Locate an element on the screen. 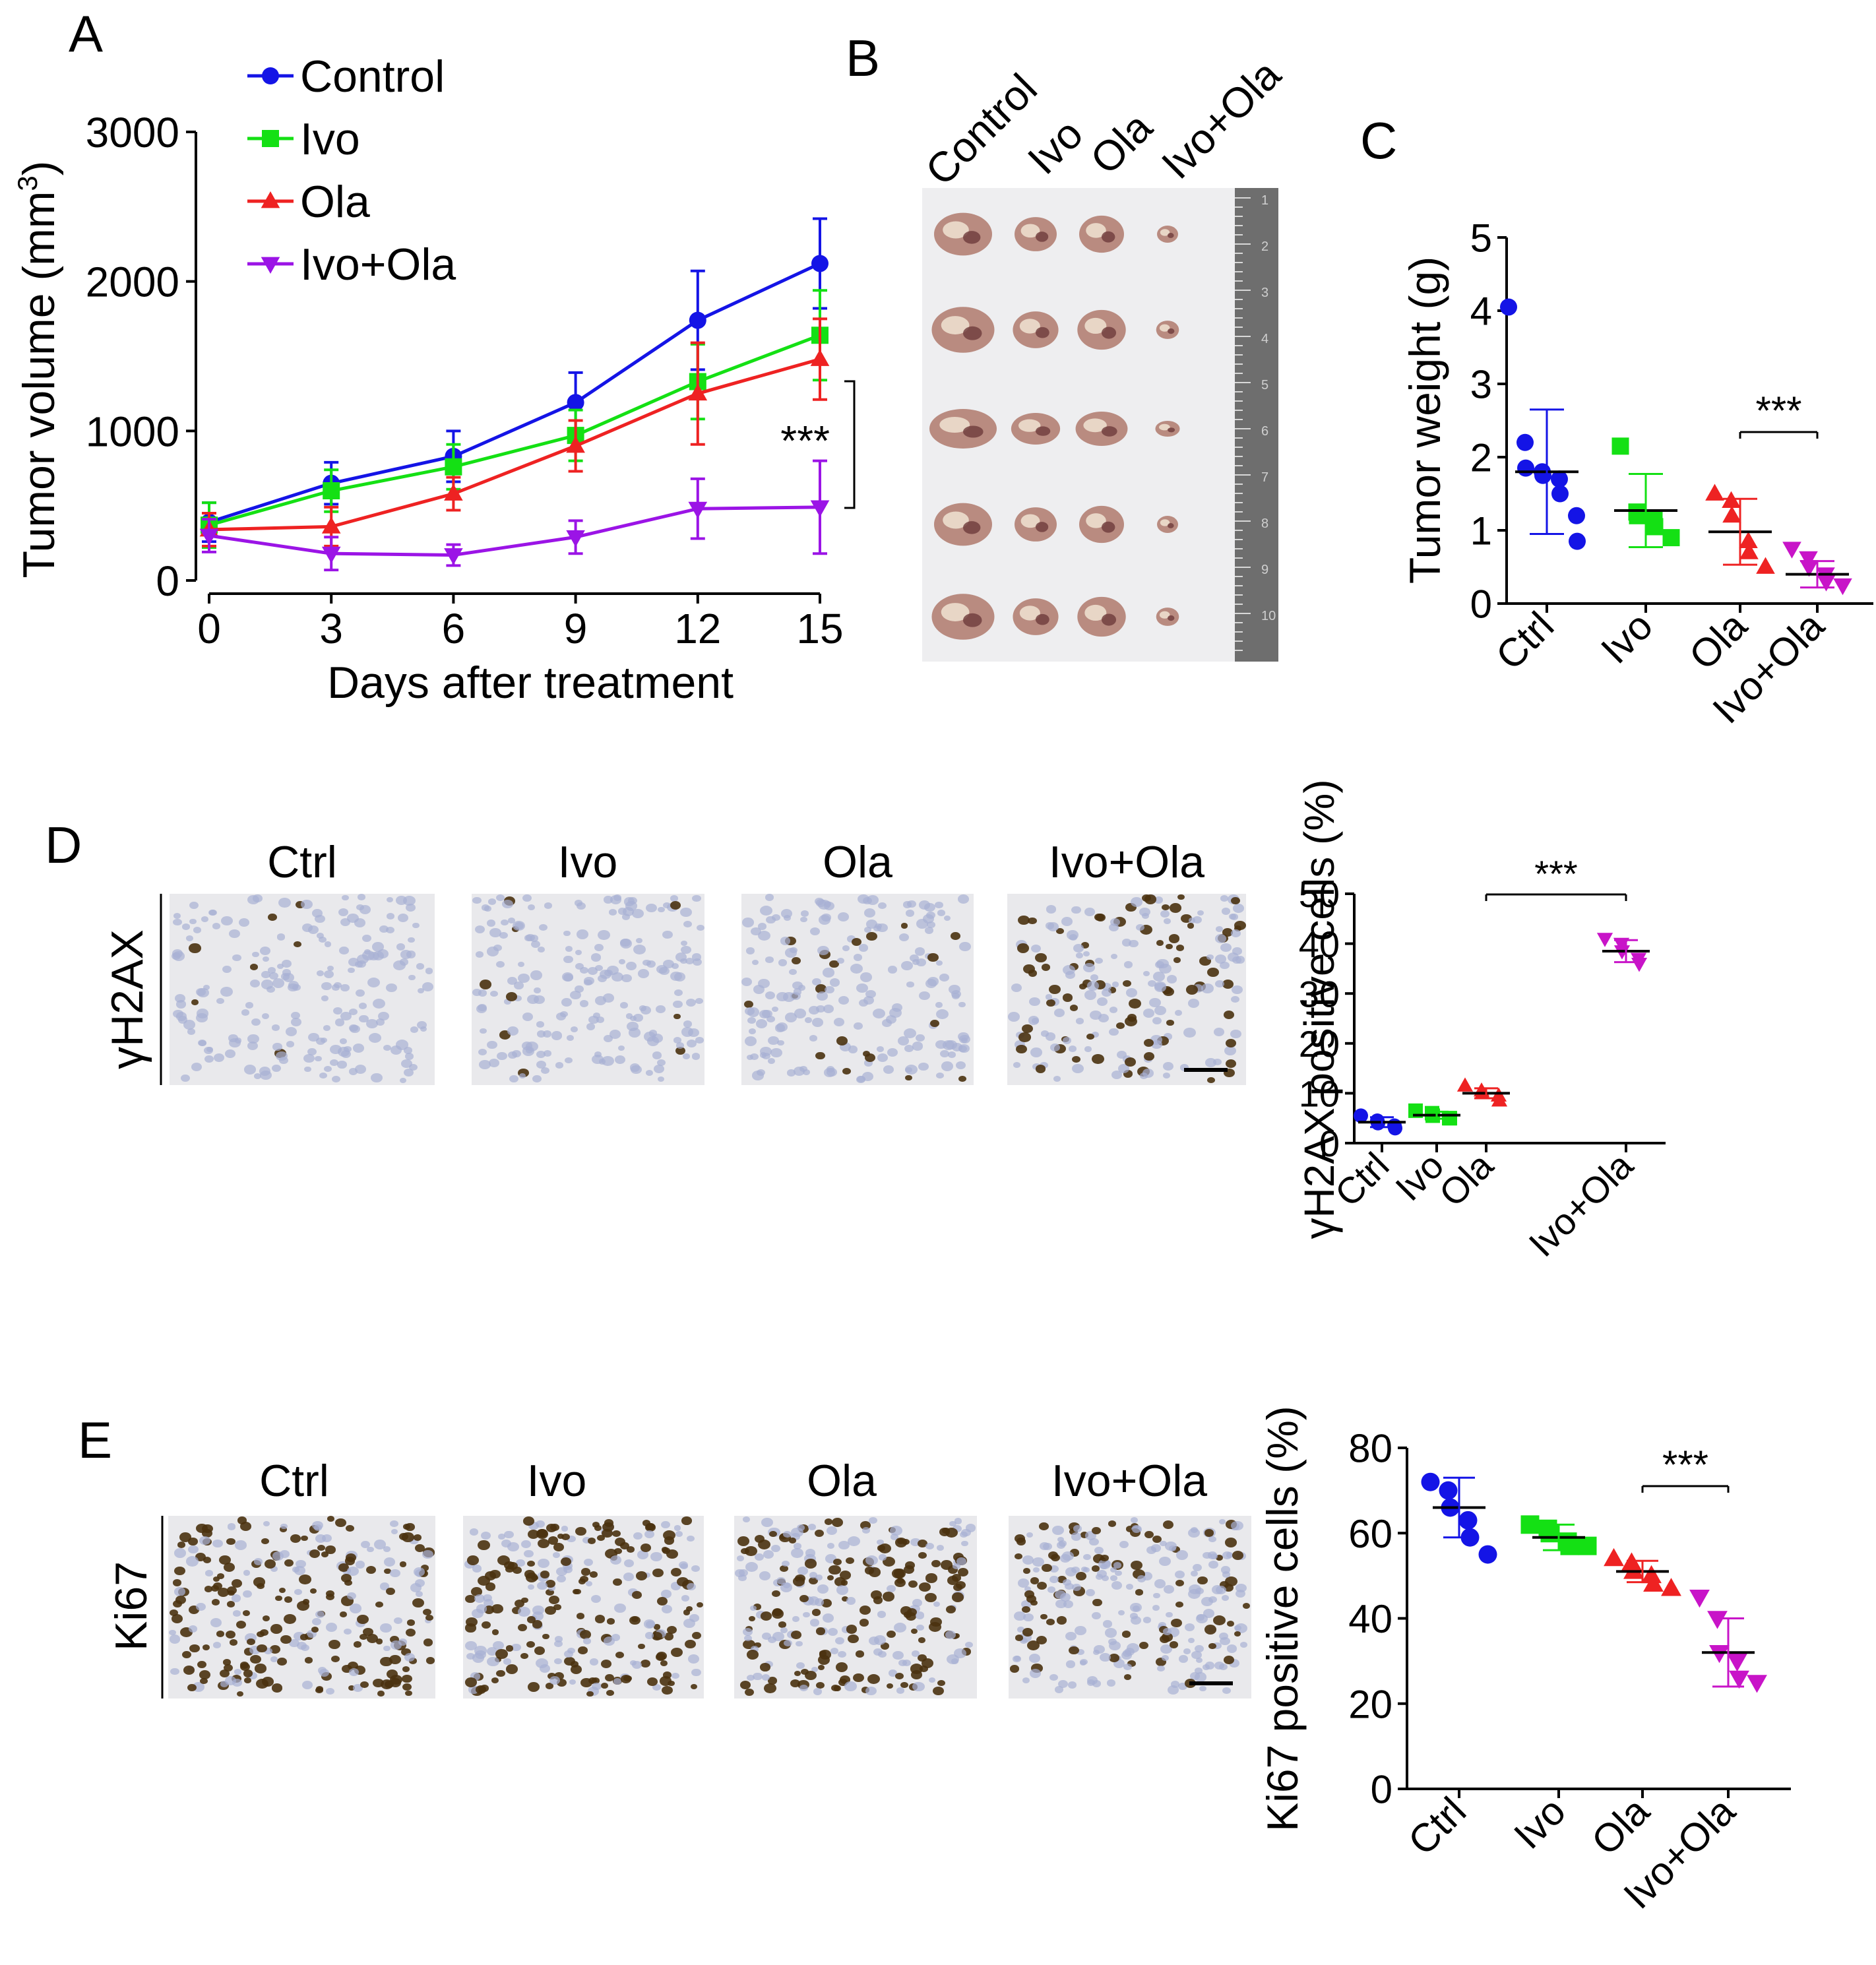 The height and width of the screenshot is (1965, 1876). y-axis-label: Tumor weight (g) is located at coordinates (1424, 420).